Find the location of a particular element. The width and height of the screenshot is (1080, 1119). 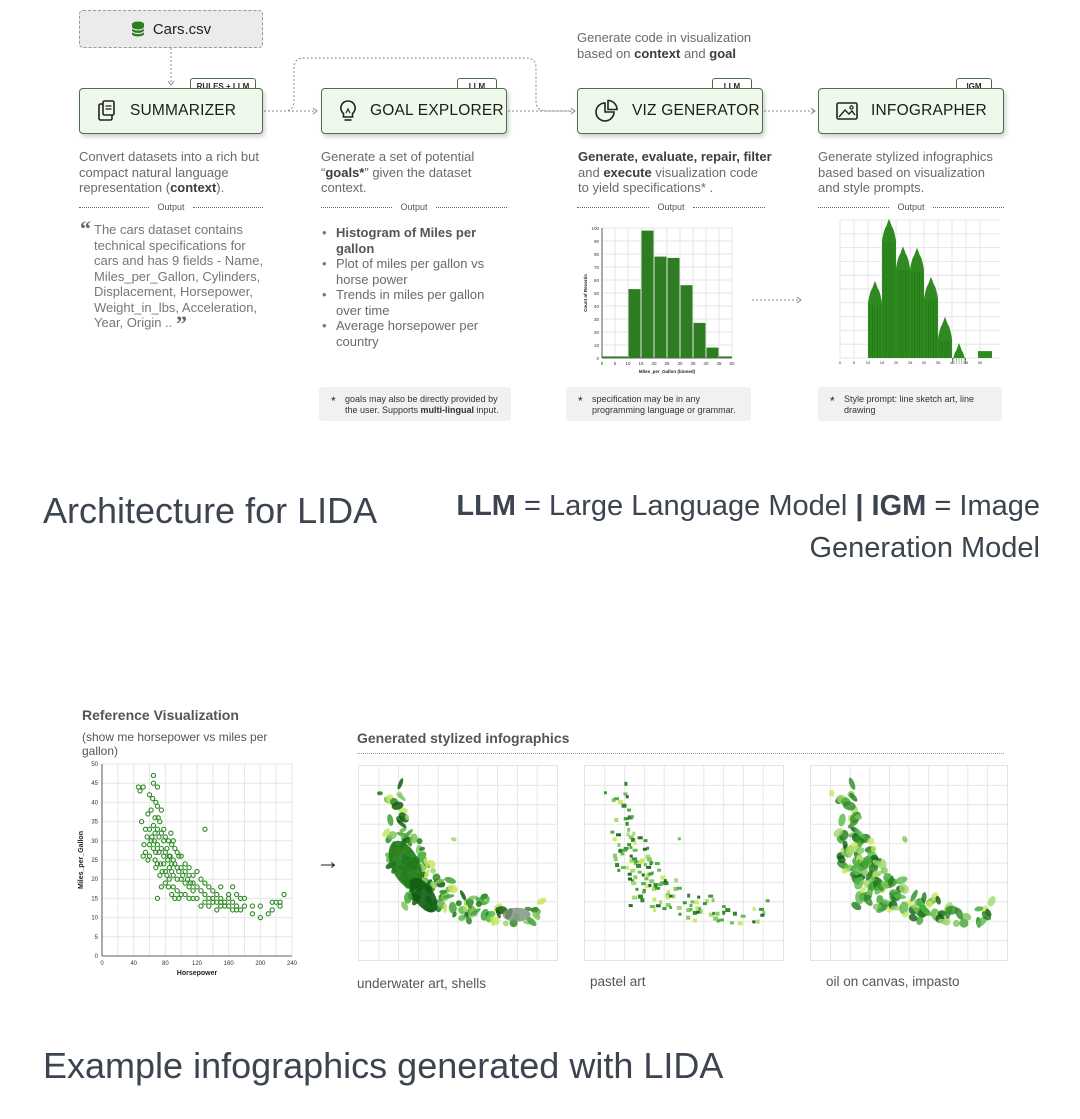

info-desc-line2: based based on visualization is located at coordinates (901, 172).